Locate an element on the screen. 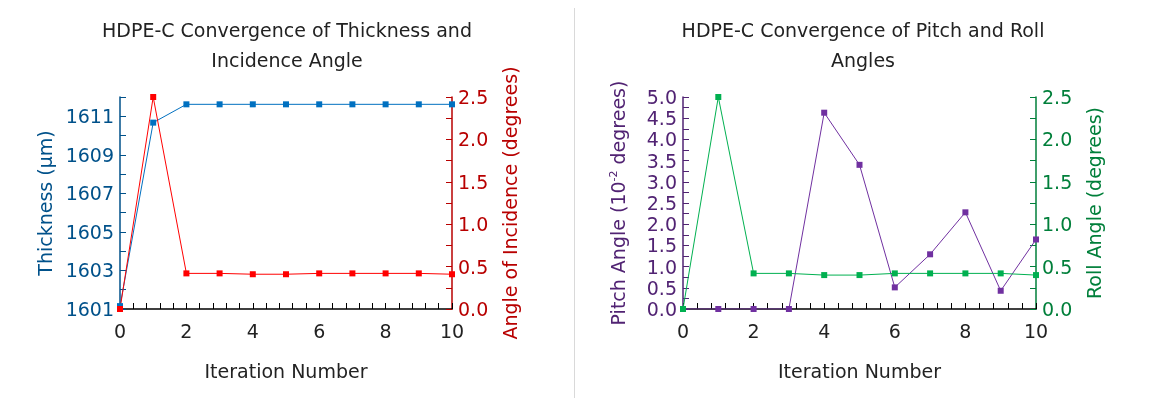 The width and height of the screenshot is (1150, 402). y-tick-label: 3.0 is located at coordinates (661, 181).